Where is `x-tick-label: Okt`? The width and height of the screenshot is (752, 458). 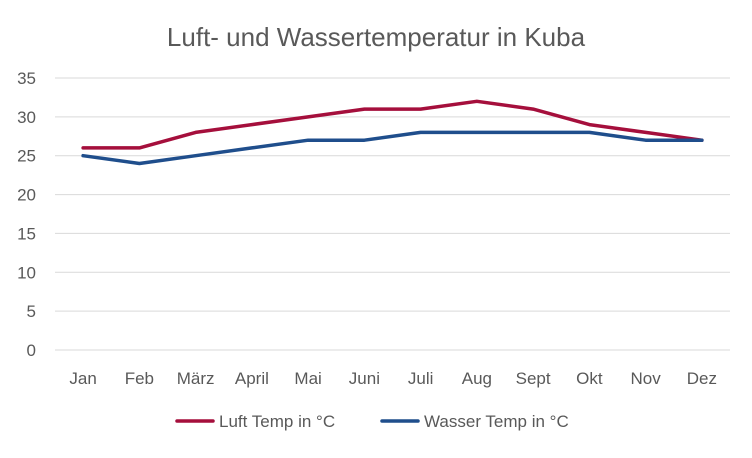
x-tick-label: Okt is located at coordinates (589, 378).